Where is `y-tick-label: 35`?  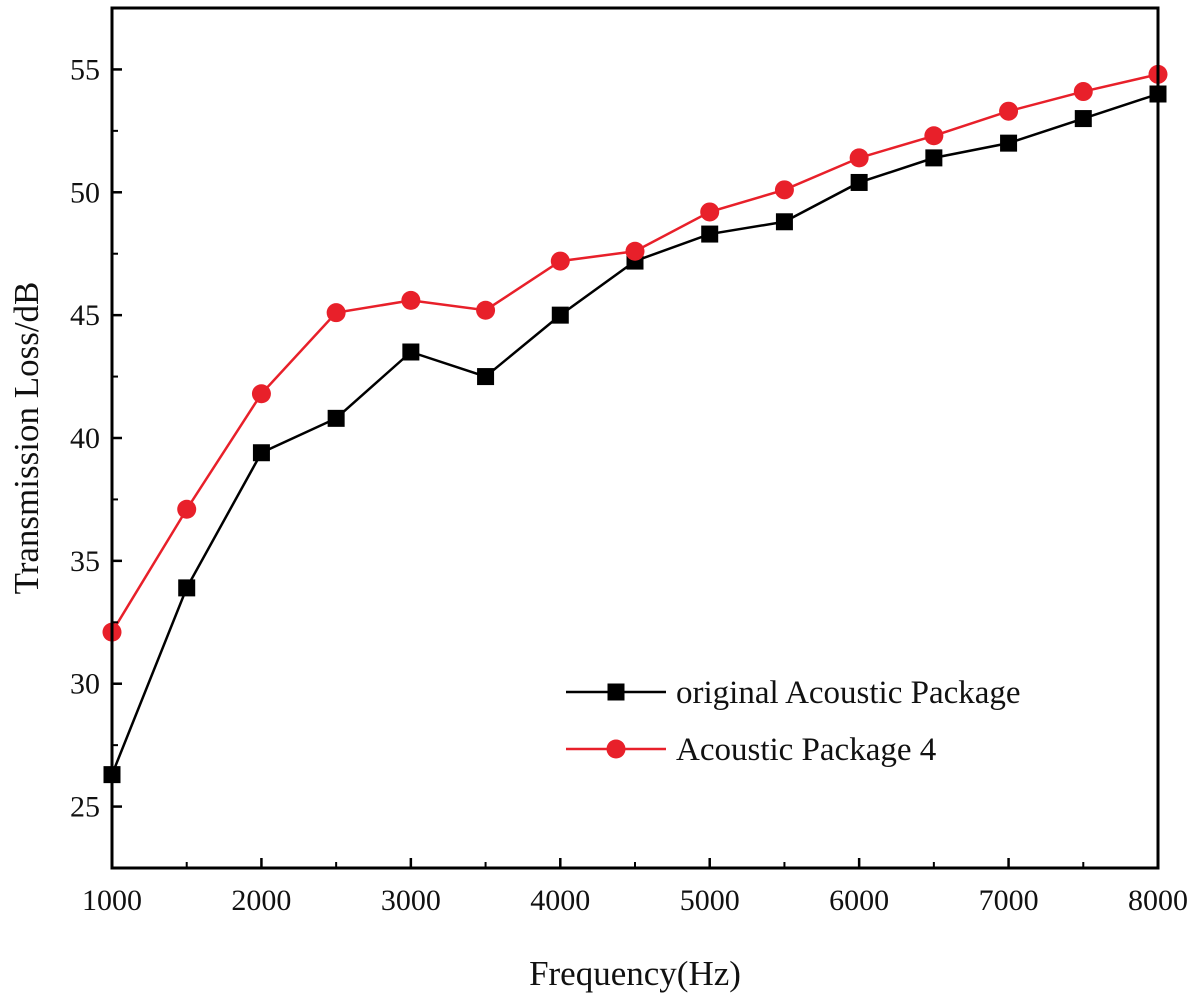 y-tick-label: 35 is located at coordinates (85, 561).